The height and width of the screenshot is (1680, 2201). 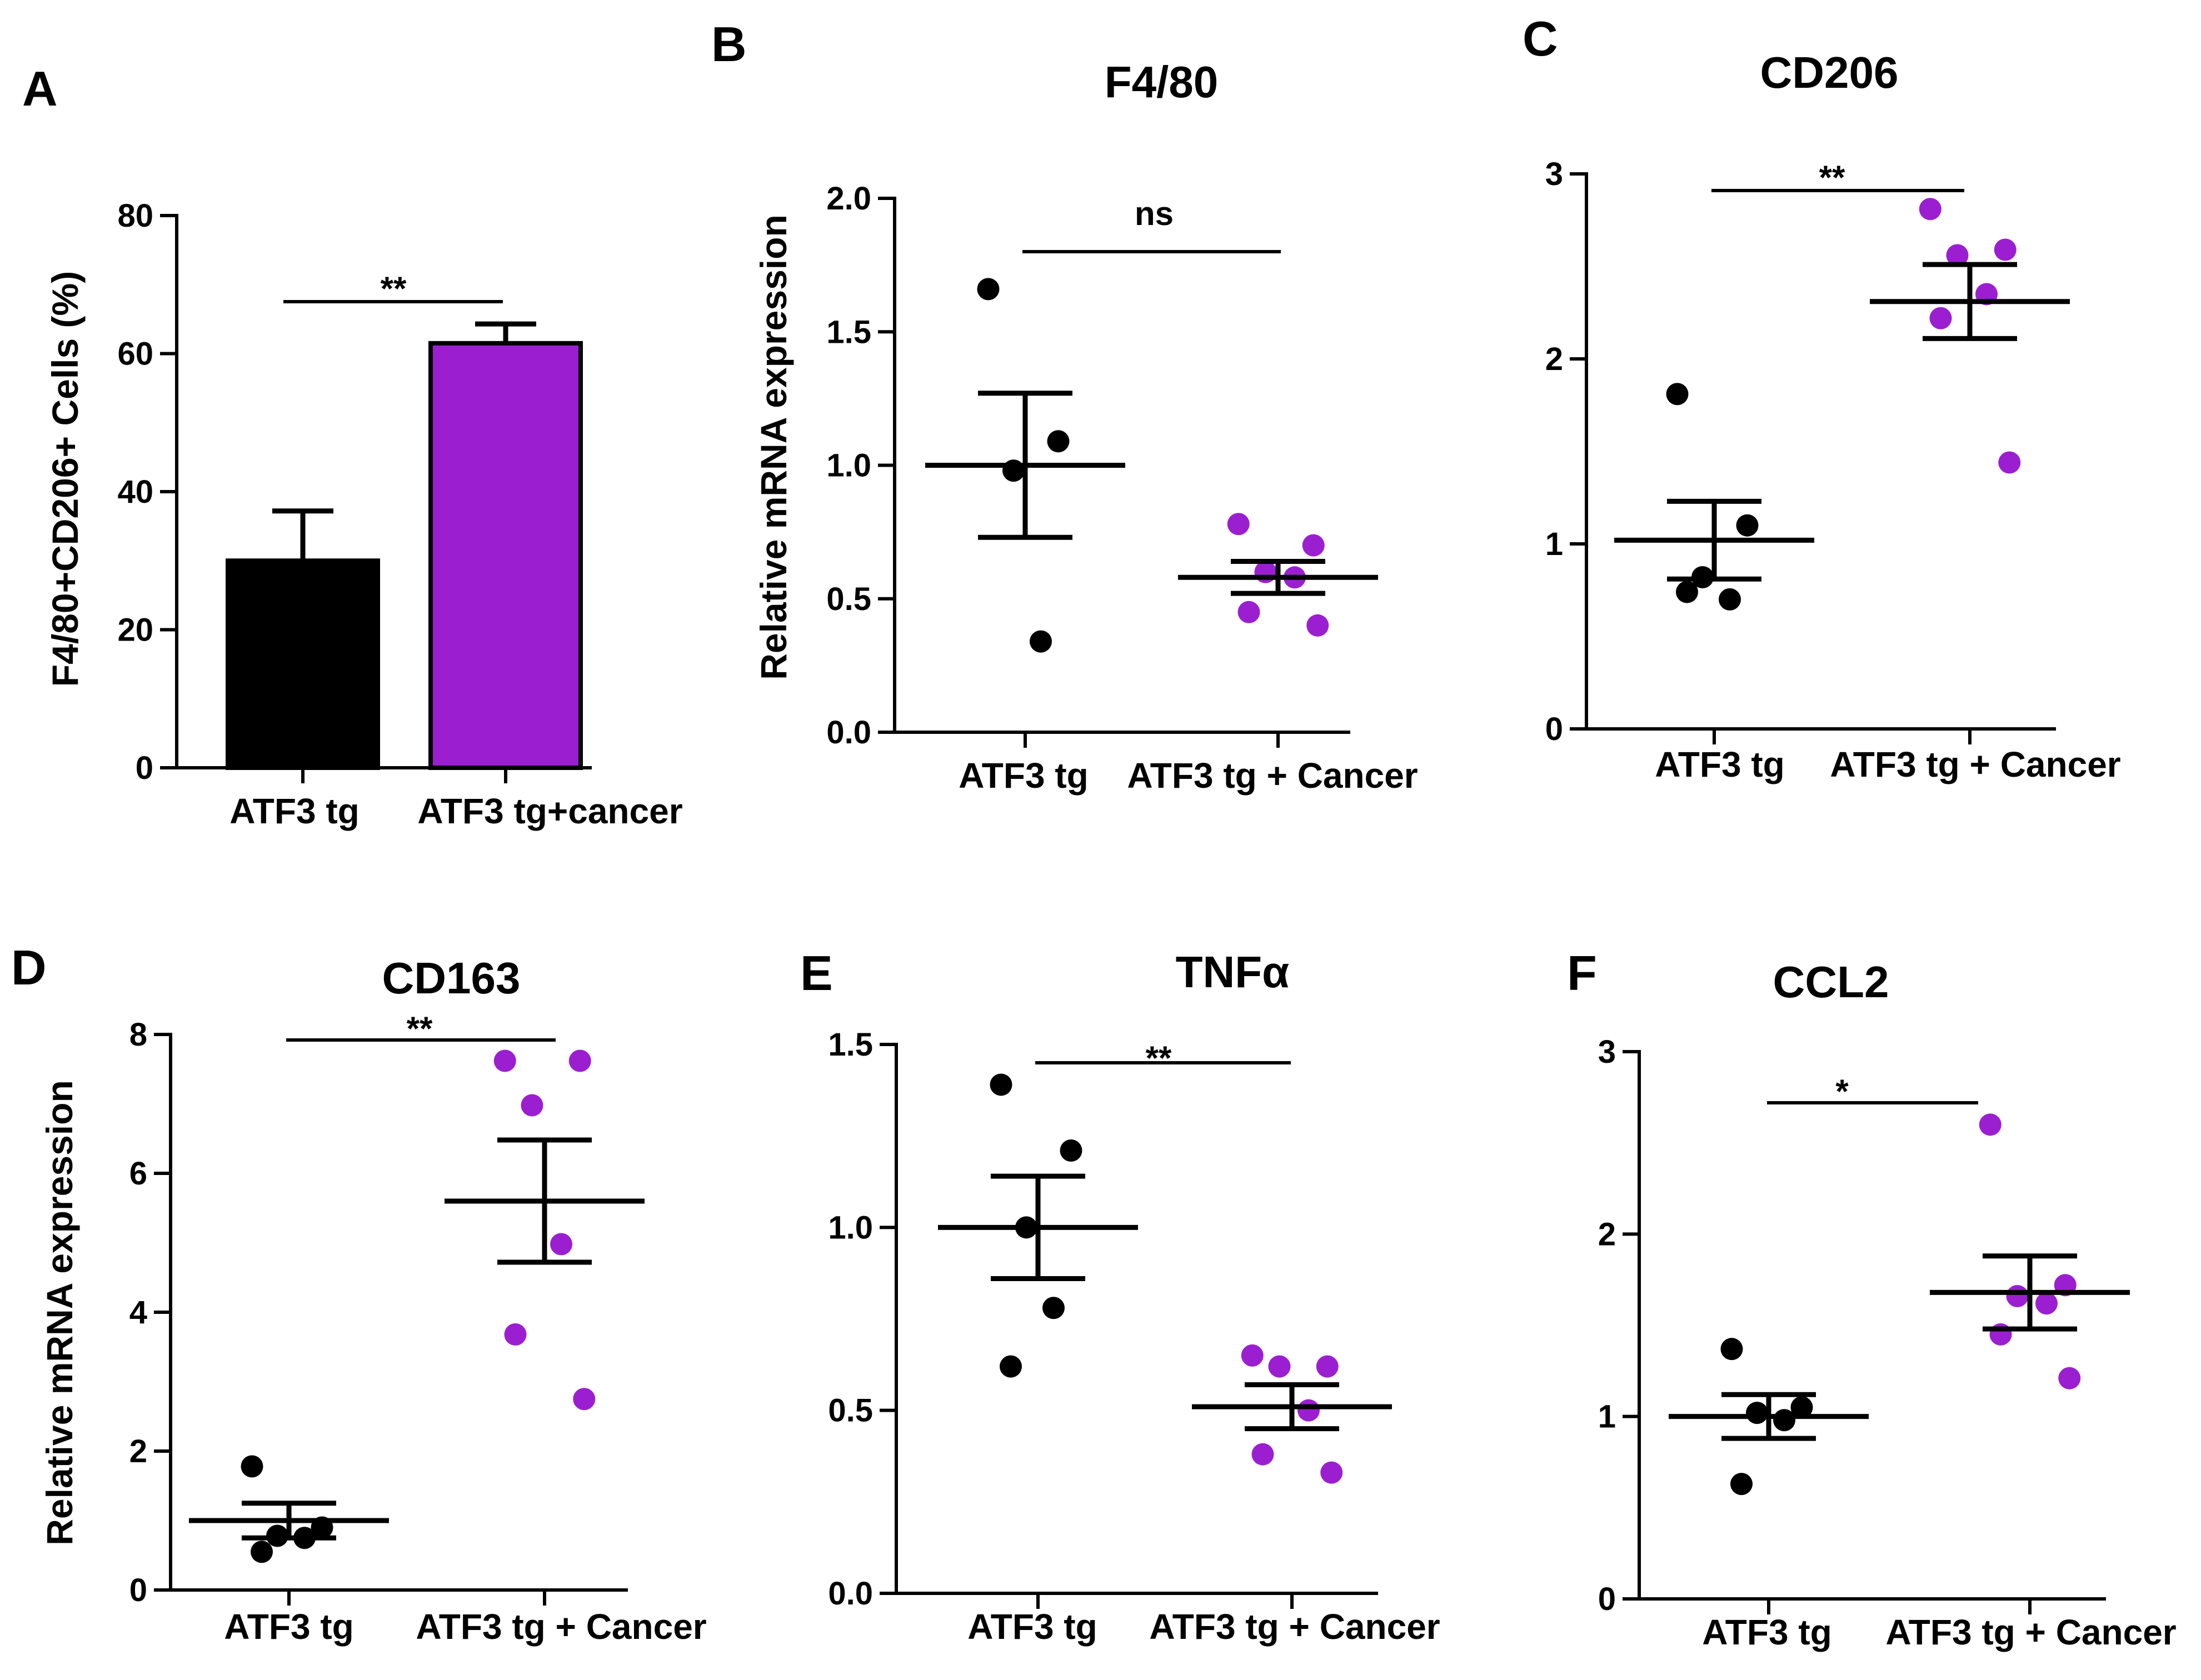 What do you see at coordinates (1233, 972) in the screenshot?
I see `panel-e-title: TNFα` at bounding box center [1233, 972].